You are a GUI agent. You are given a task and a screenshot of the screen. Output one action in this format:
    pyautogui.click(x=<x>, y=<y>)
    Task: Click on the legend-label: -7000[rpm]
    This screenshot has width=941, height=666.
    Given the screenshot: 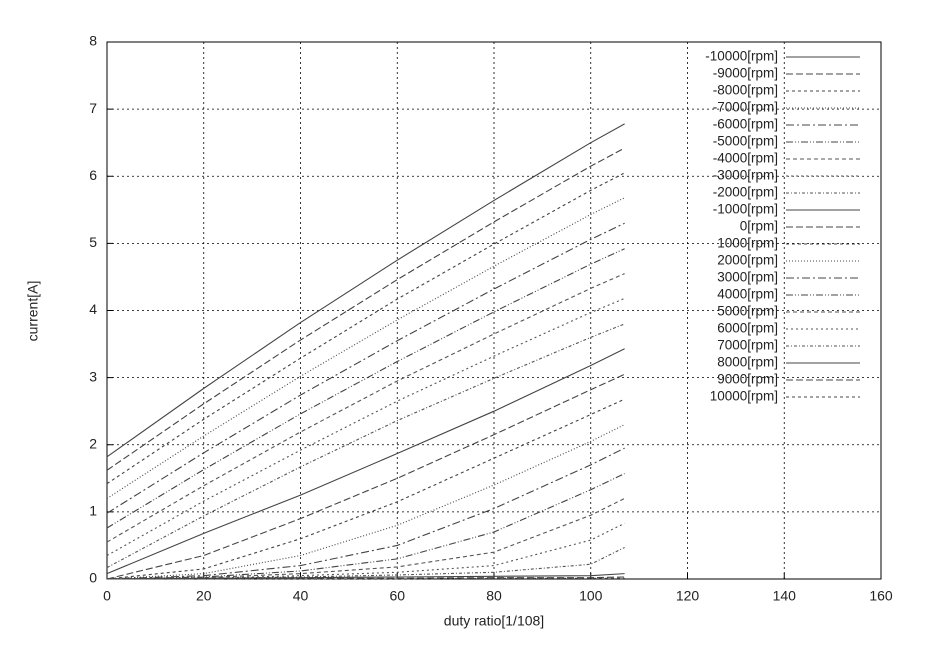 What is the action you would take?
    pyautogui.click(x=745, y=107)
    